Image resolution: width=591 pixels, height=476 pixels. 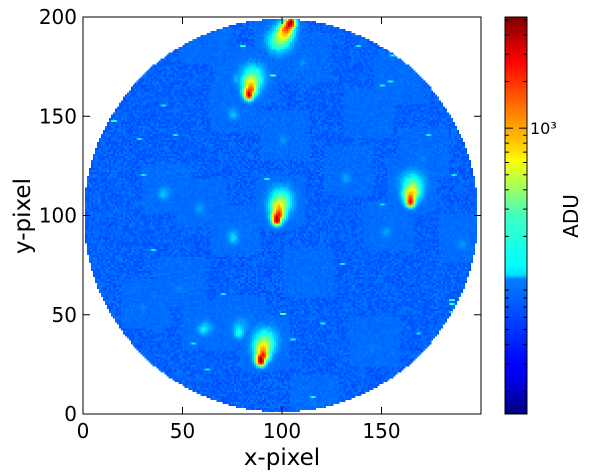 What do you see at coordinates (58, 17) in the screenshot?
I see `y-tick-label: 200` at bounding box center [58, 17].